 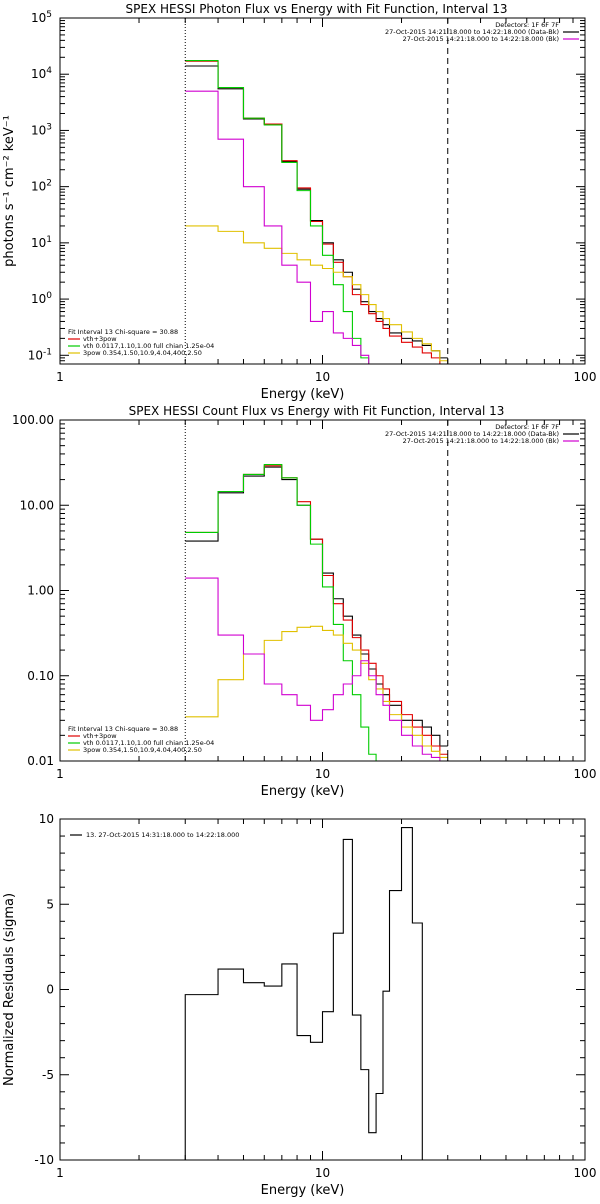 What do you see at coordinates (9, 191) in the screenshot?
I see `y-axis-label: photons s⁻¹ cm⁻² keV⁻¹` at bounding box center [9, 191].